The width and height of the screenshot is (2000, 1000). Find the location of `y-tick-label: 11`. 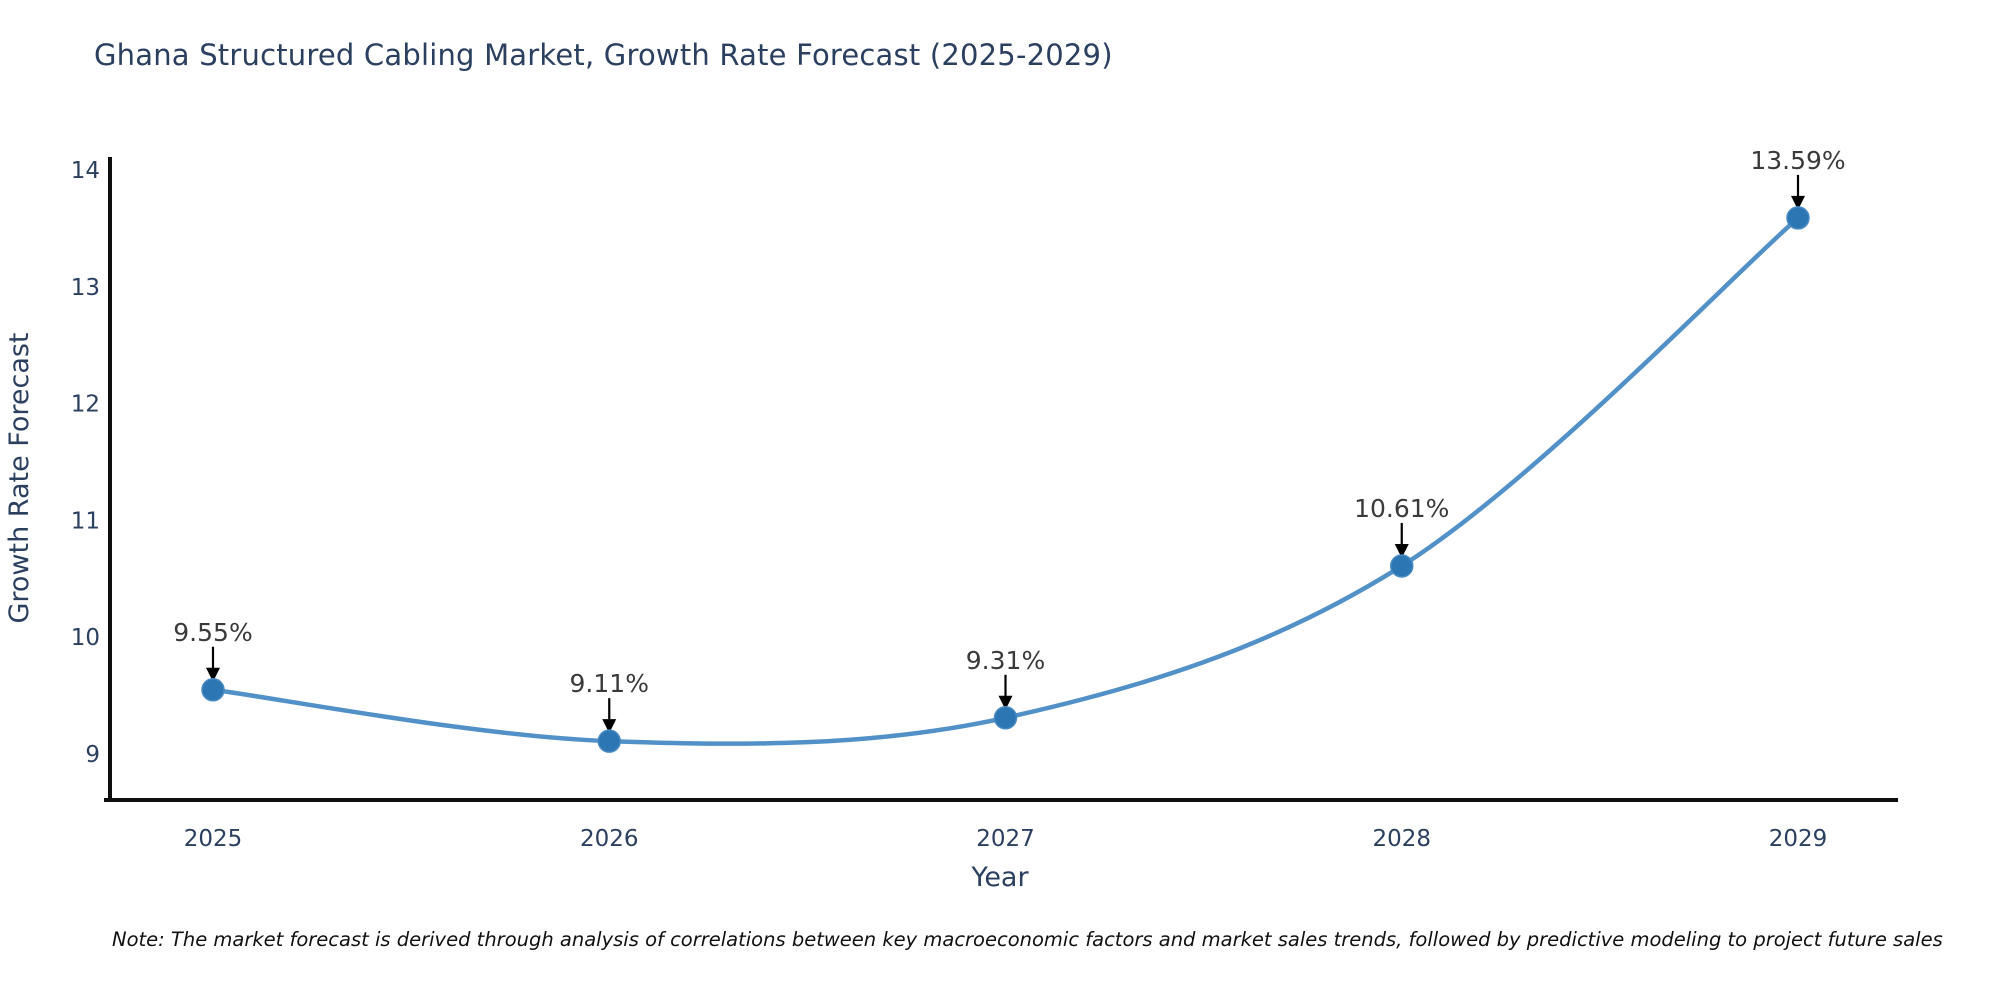

y-tick-label: 11 is located at coordinates (85, 521).